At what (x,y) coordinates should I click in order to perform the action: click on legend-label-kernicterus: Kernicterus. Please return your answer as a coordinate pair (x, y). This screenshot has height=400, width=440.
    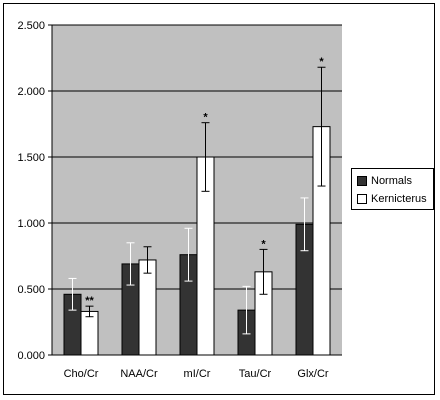
    Looking at the image, I should click on (399, 199).